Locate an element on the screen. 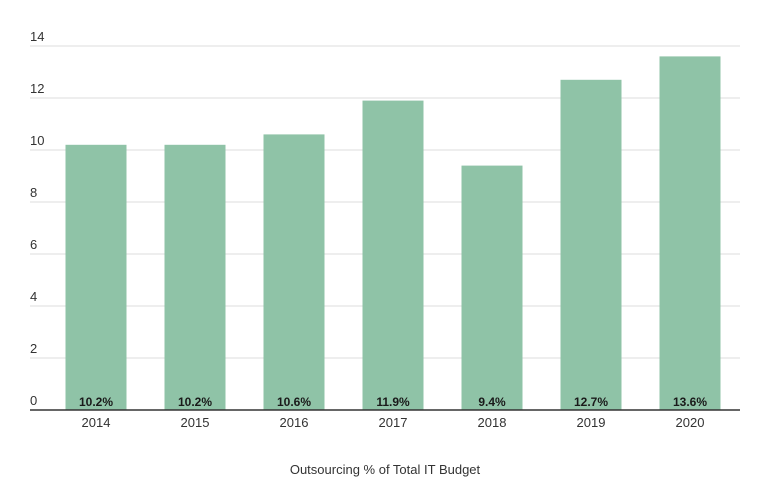 This screenshot has height=497, width=770. y-tick-label: 8 is located at coordinates (33, 192).